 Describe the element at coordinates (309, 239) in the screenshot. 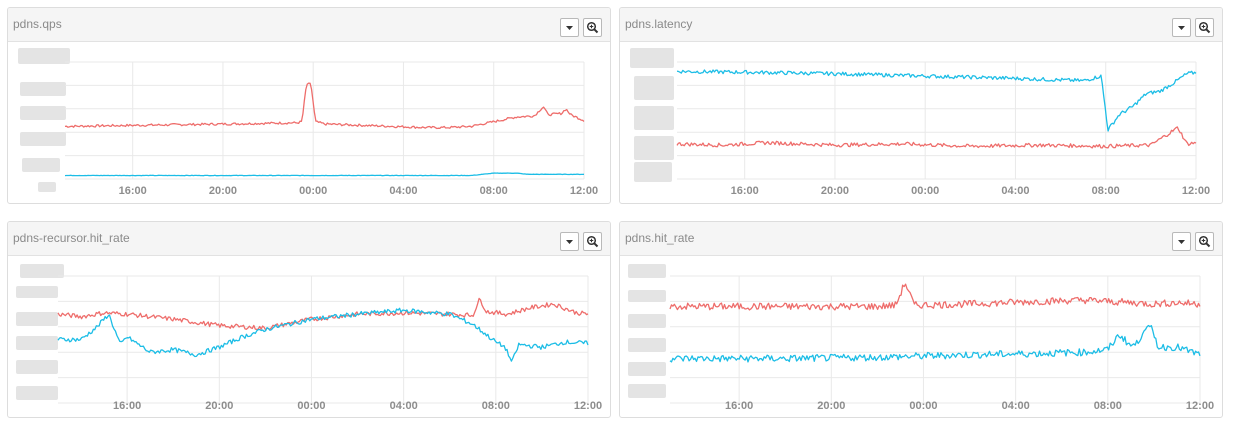

I see `panel-header: pdns-recursor.hit_rate` at that location.